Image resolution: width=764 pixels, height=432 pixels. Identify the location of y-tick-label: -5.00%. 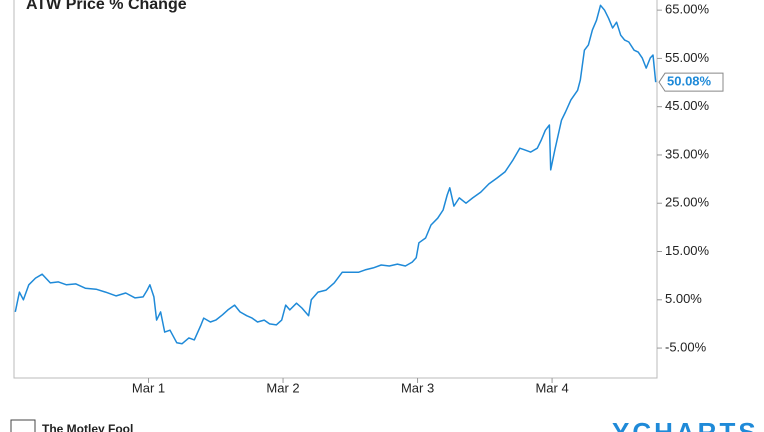
(686, 347).